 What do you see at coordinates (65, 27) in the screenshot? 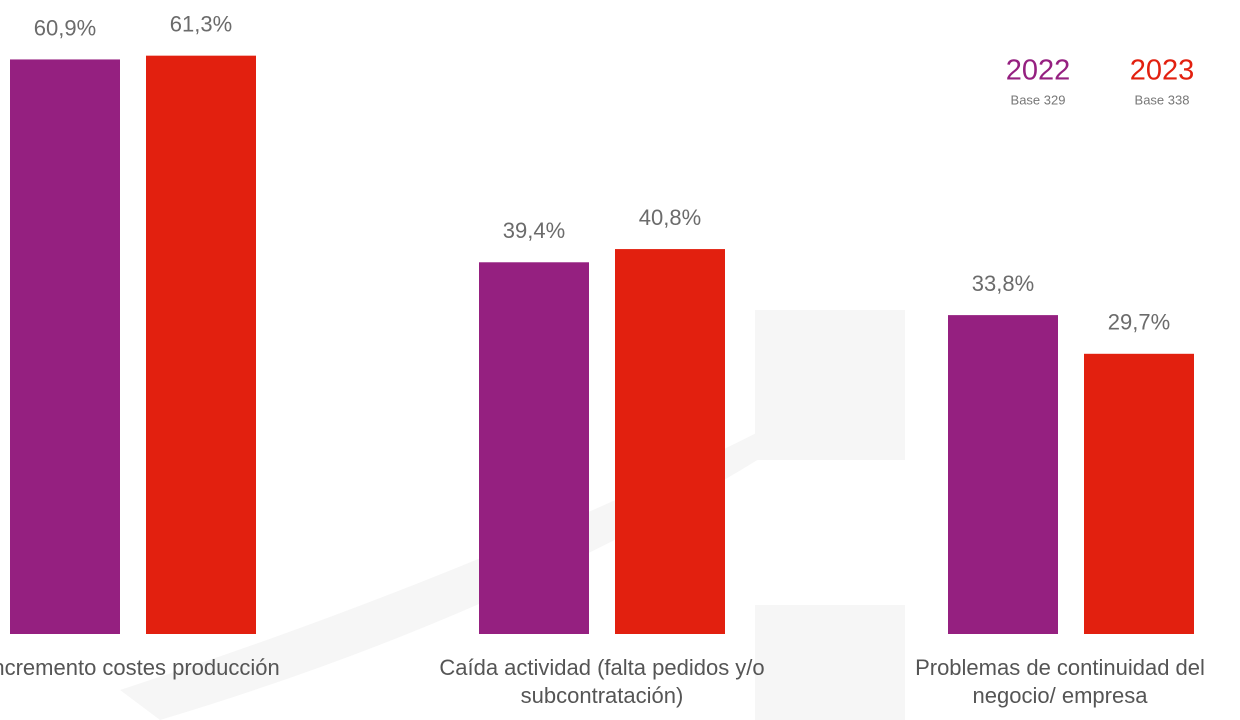
I see `value-label: 60,9%` at bounding box center [65, 27].